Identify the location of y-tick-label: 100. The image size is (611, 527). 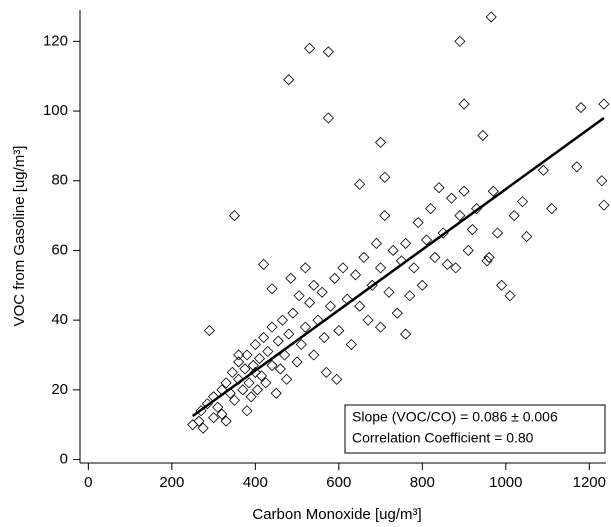
(55, 110).